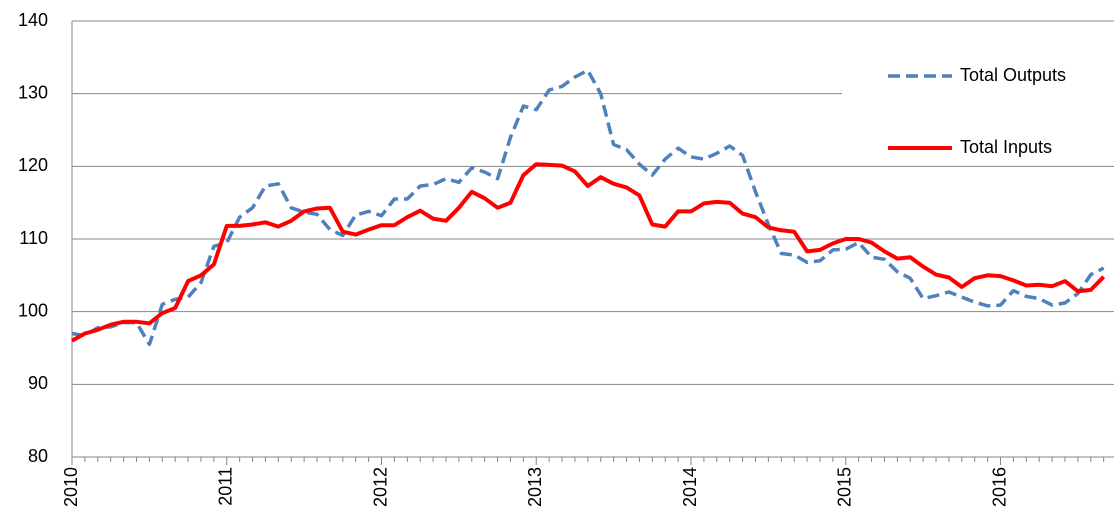 This screenshot has height=530, width=1114. Describe the element at coordinates (535, 487) in the screenshot. I see `x-tick-label: 2013` at that location.